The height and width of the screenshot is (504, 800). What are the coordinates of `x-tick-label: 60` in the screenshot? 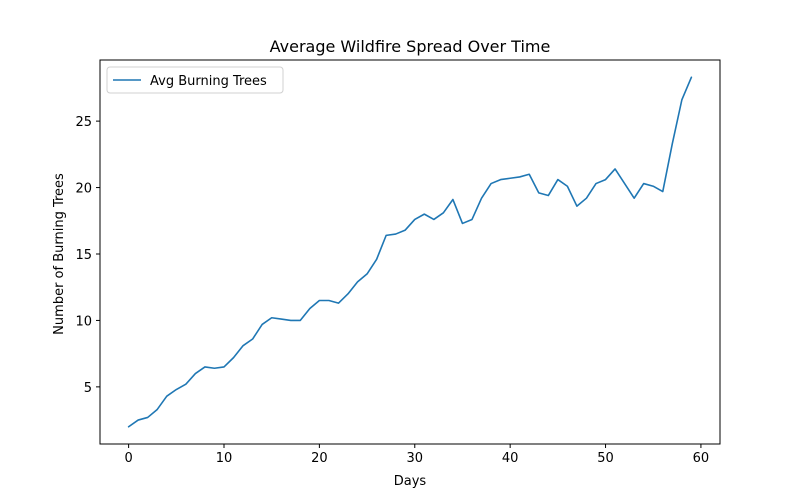 It's located at (701, 458).